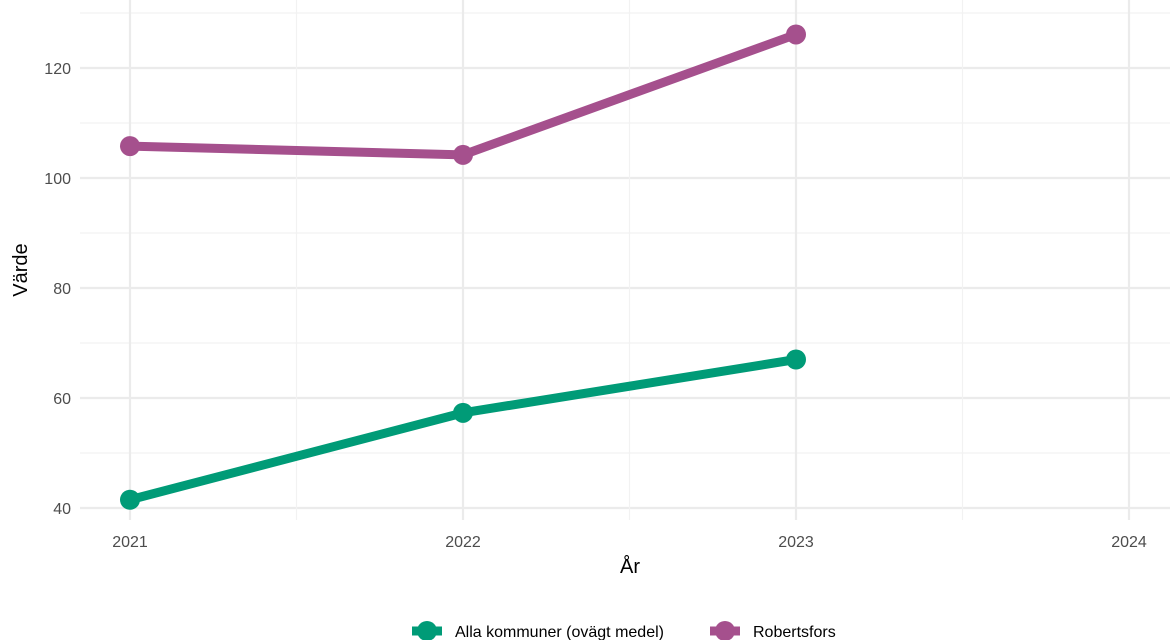  What do you see at coordinates (1129, 542) in the screenshot?
I see `x-tick-label: 2024` at bounding box center [1129, 542].